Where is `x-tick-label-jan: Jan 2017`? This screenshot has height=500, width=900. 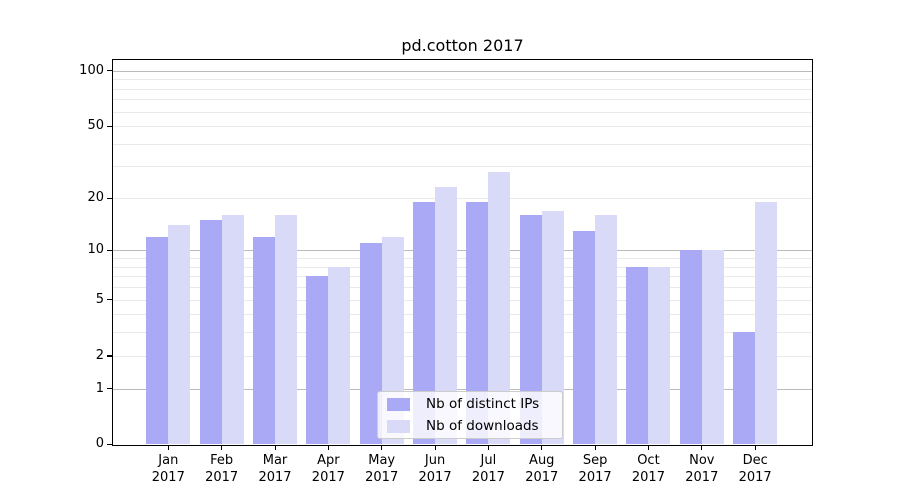 x-tick-label-jan: Jan 2017 is located at coordinates (168, 469).